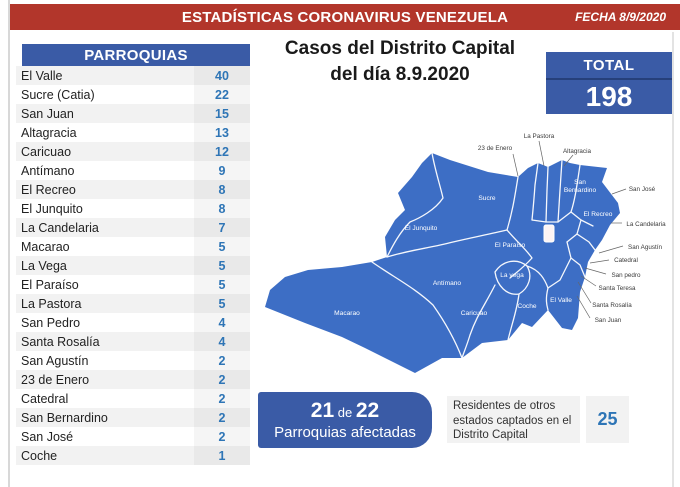 The height and width of the screenshot is (487, 680). What do you see at coordinates (607, 419) in the screenshot?
I see `residents-count: 25` at bounding box center [607, 419].